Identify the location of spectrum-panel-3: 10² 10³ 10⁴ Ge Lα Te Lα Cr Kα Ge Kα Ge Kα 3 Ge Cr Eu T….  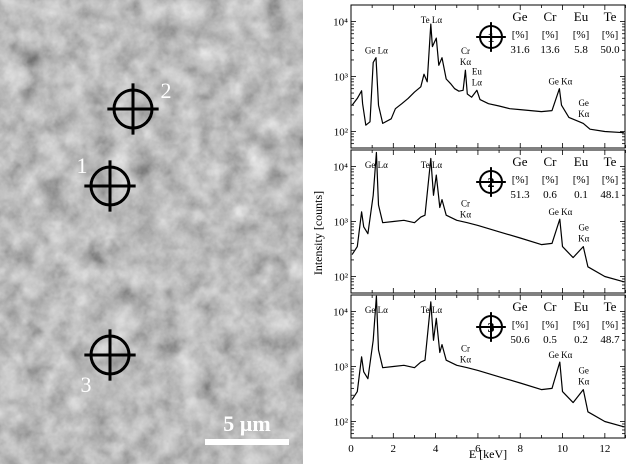
(479, 366).